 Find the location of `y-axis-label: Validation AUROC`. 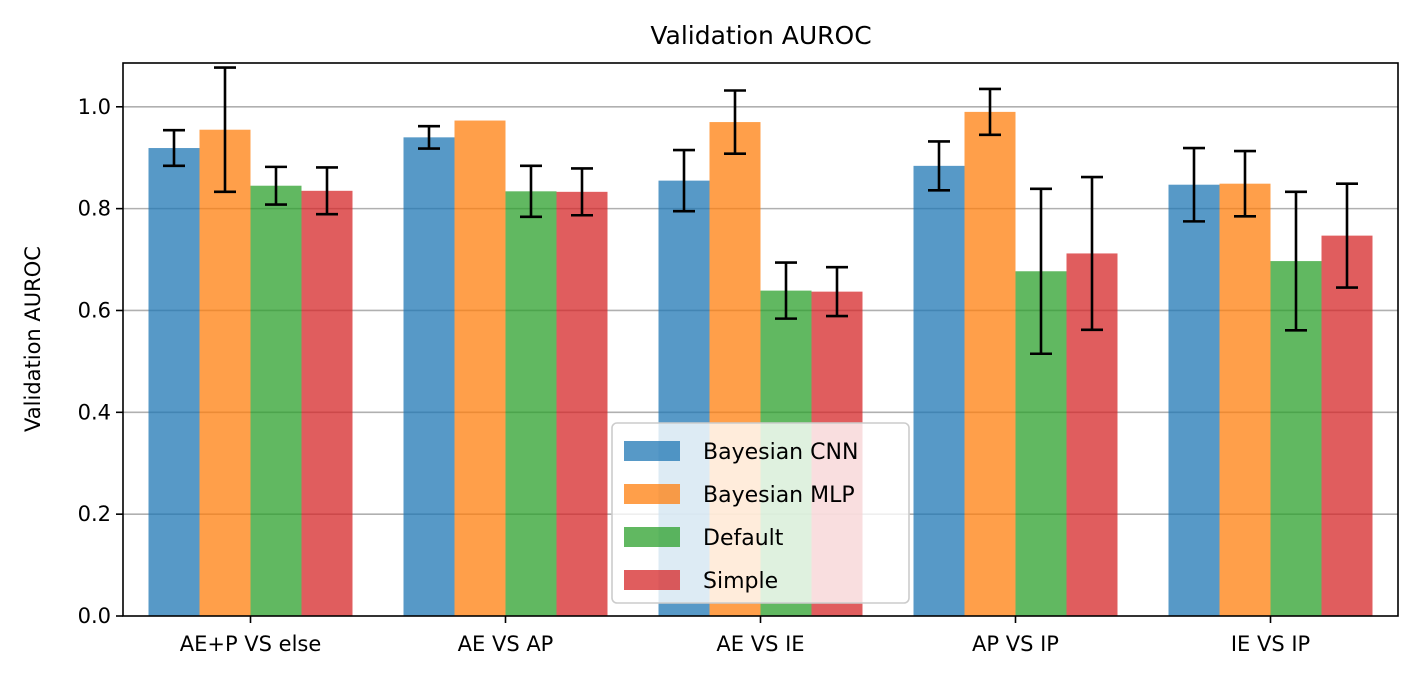

y-axis-label: Validation AUROC is located at coordinates (33, 339).